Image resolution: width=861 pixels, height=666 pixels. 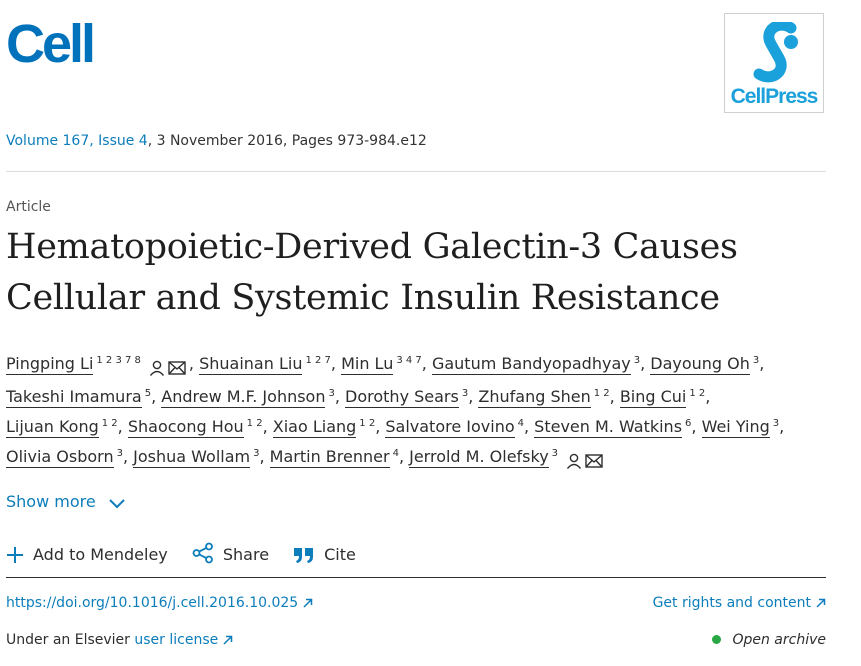 I want to click on cell-journal-logo: Cell, so click(x=51, y=44).